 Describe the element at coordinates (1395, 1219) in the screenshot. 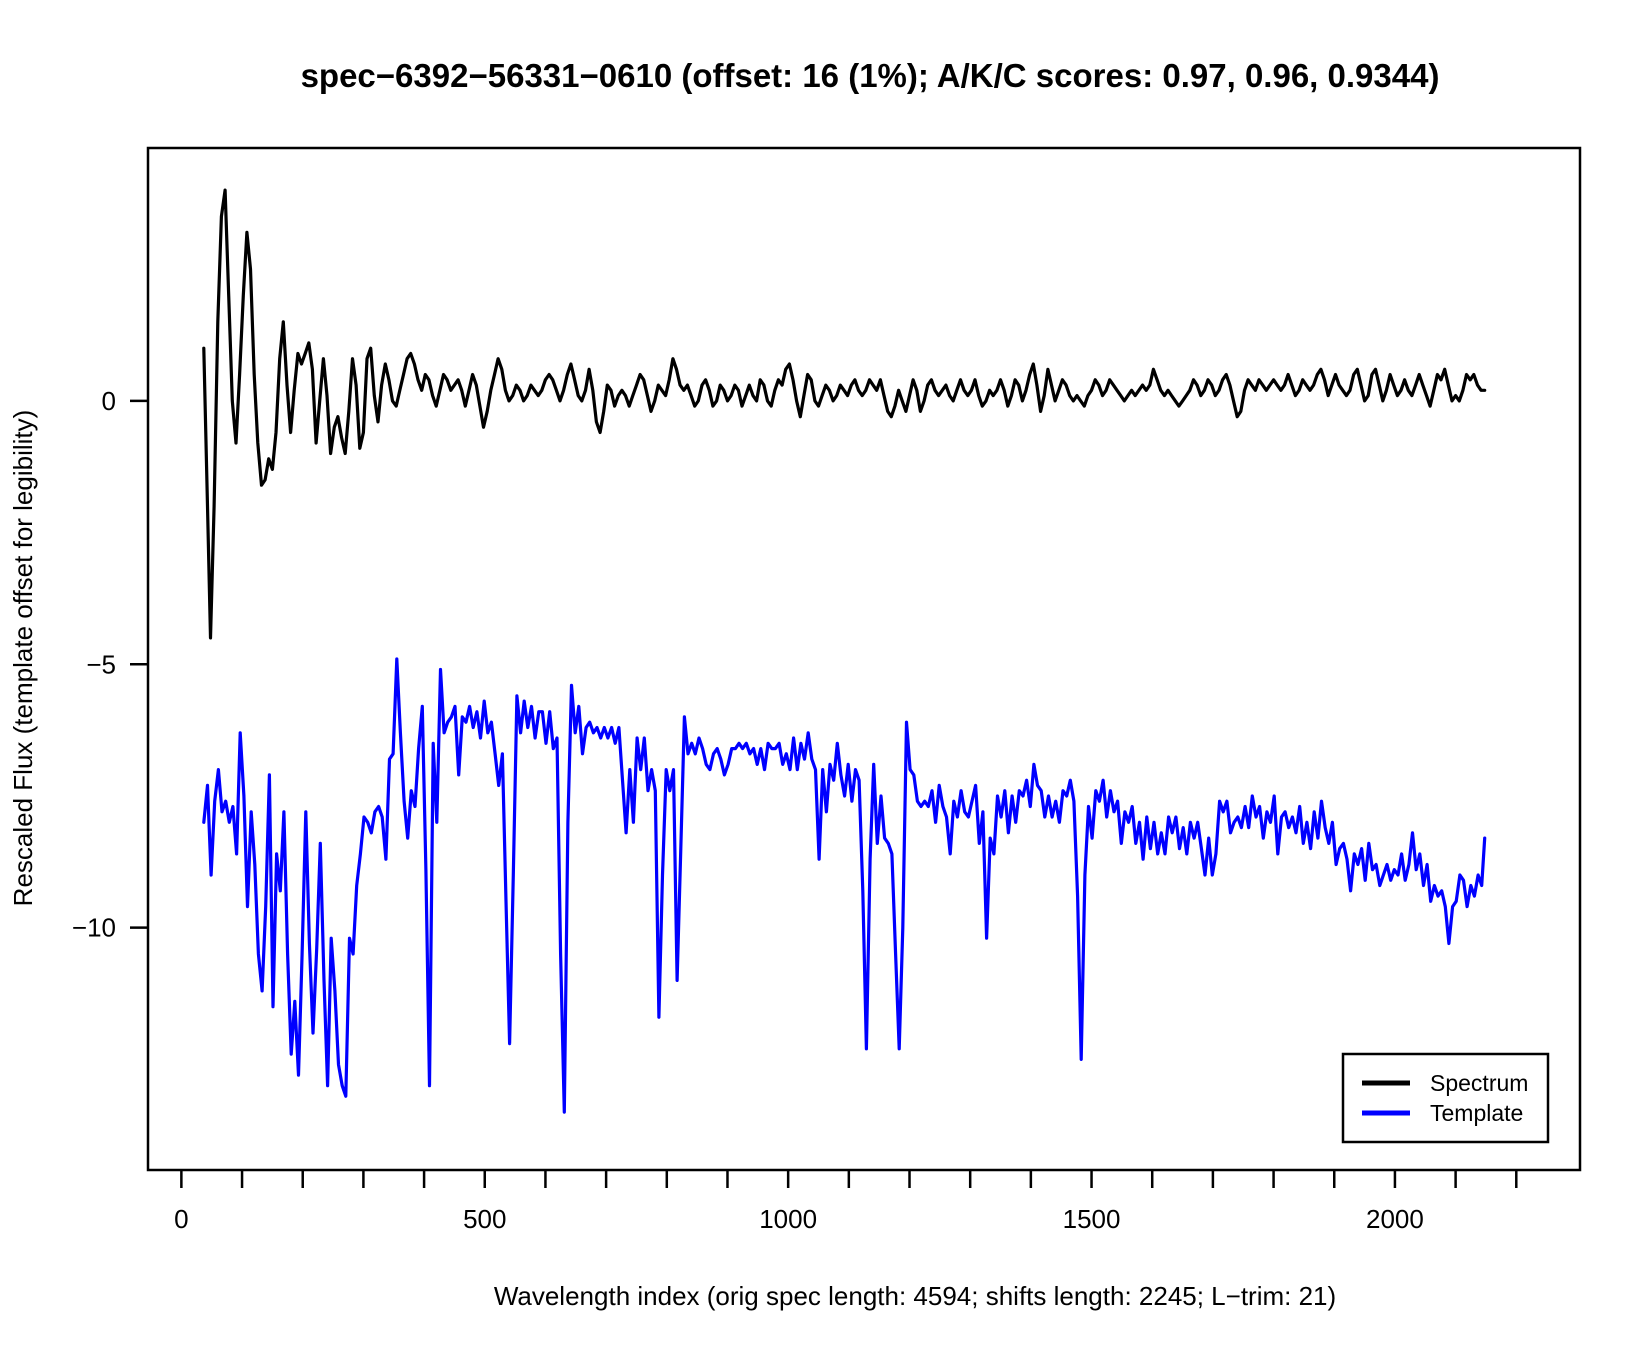

I see `x-tick-label: 2000` at that location.